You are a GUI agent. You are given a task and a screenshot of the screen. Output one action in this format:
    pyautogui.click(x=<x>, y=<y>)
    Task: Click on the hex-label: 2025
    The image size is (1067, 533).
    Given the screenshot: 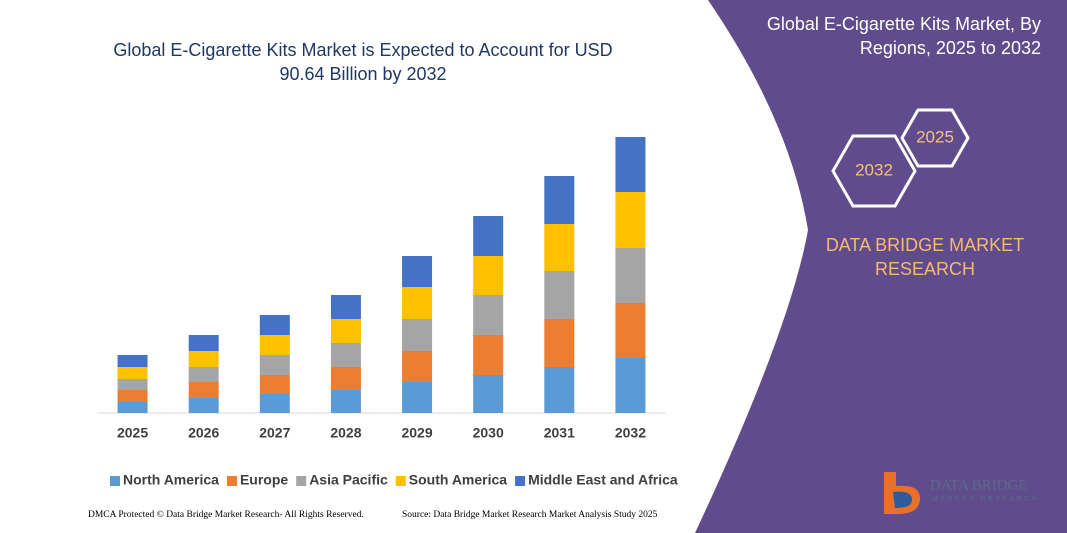 What is the action you would take?
    pyautogui.click(x=935, y=136)
    